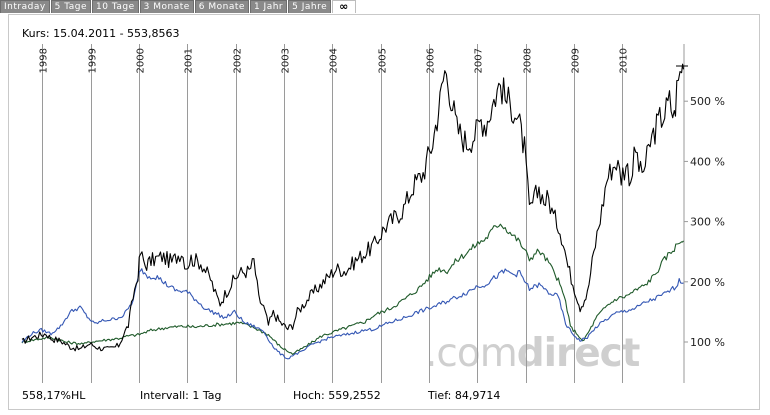  I want to click on tab-10-tage: 10 Tage, so click(115, 6).